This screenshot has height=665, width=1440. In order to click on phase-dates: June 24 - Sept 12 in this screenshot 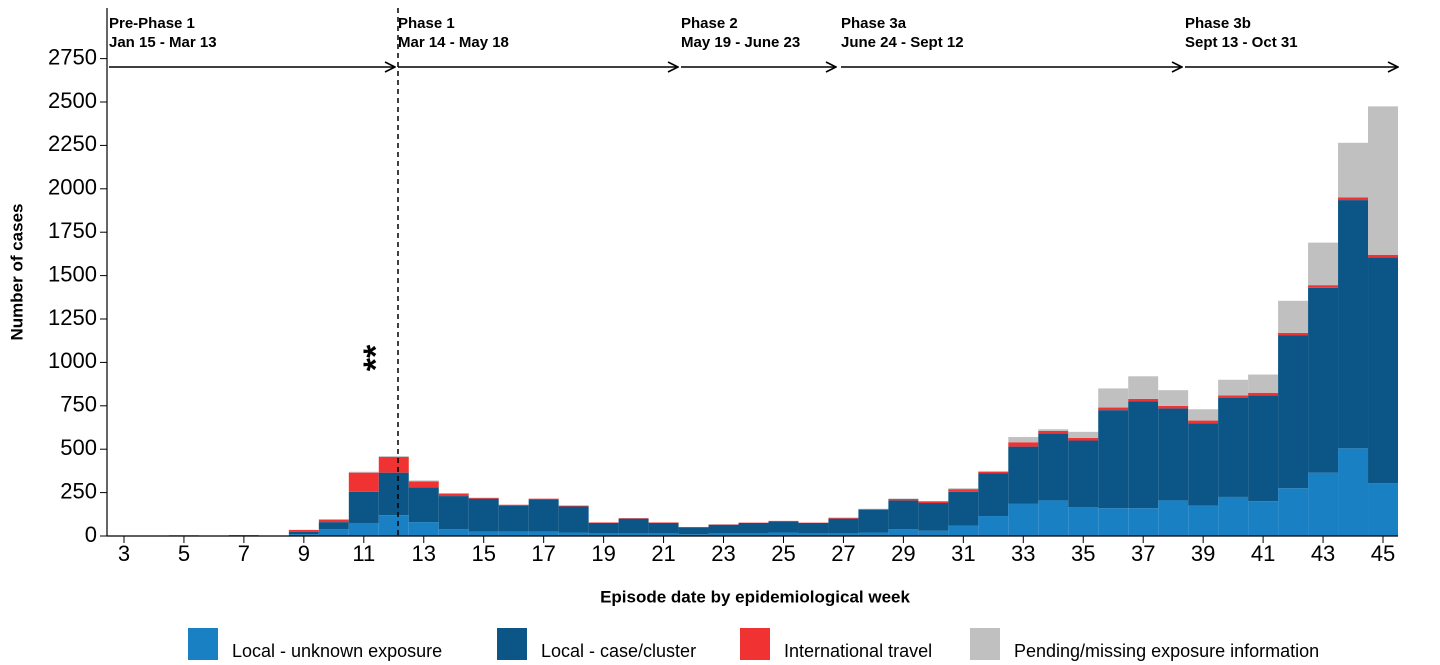, I will do `click(902, 42)`.